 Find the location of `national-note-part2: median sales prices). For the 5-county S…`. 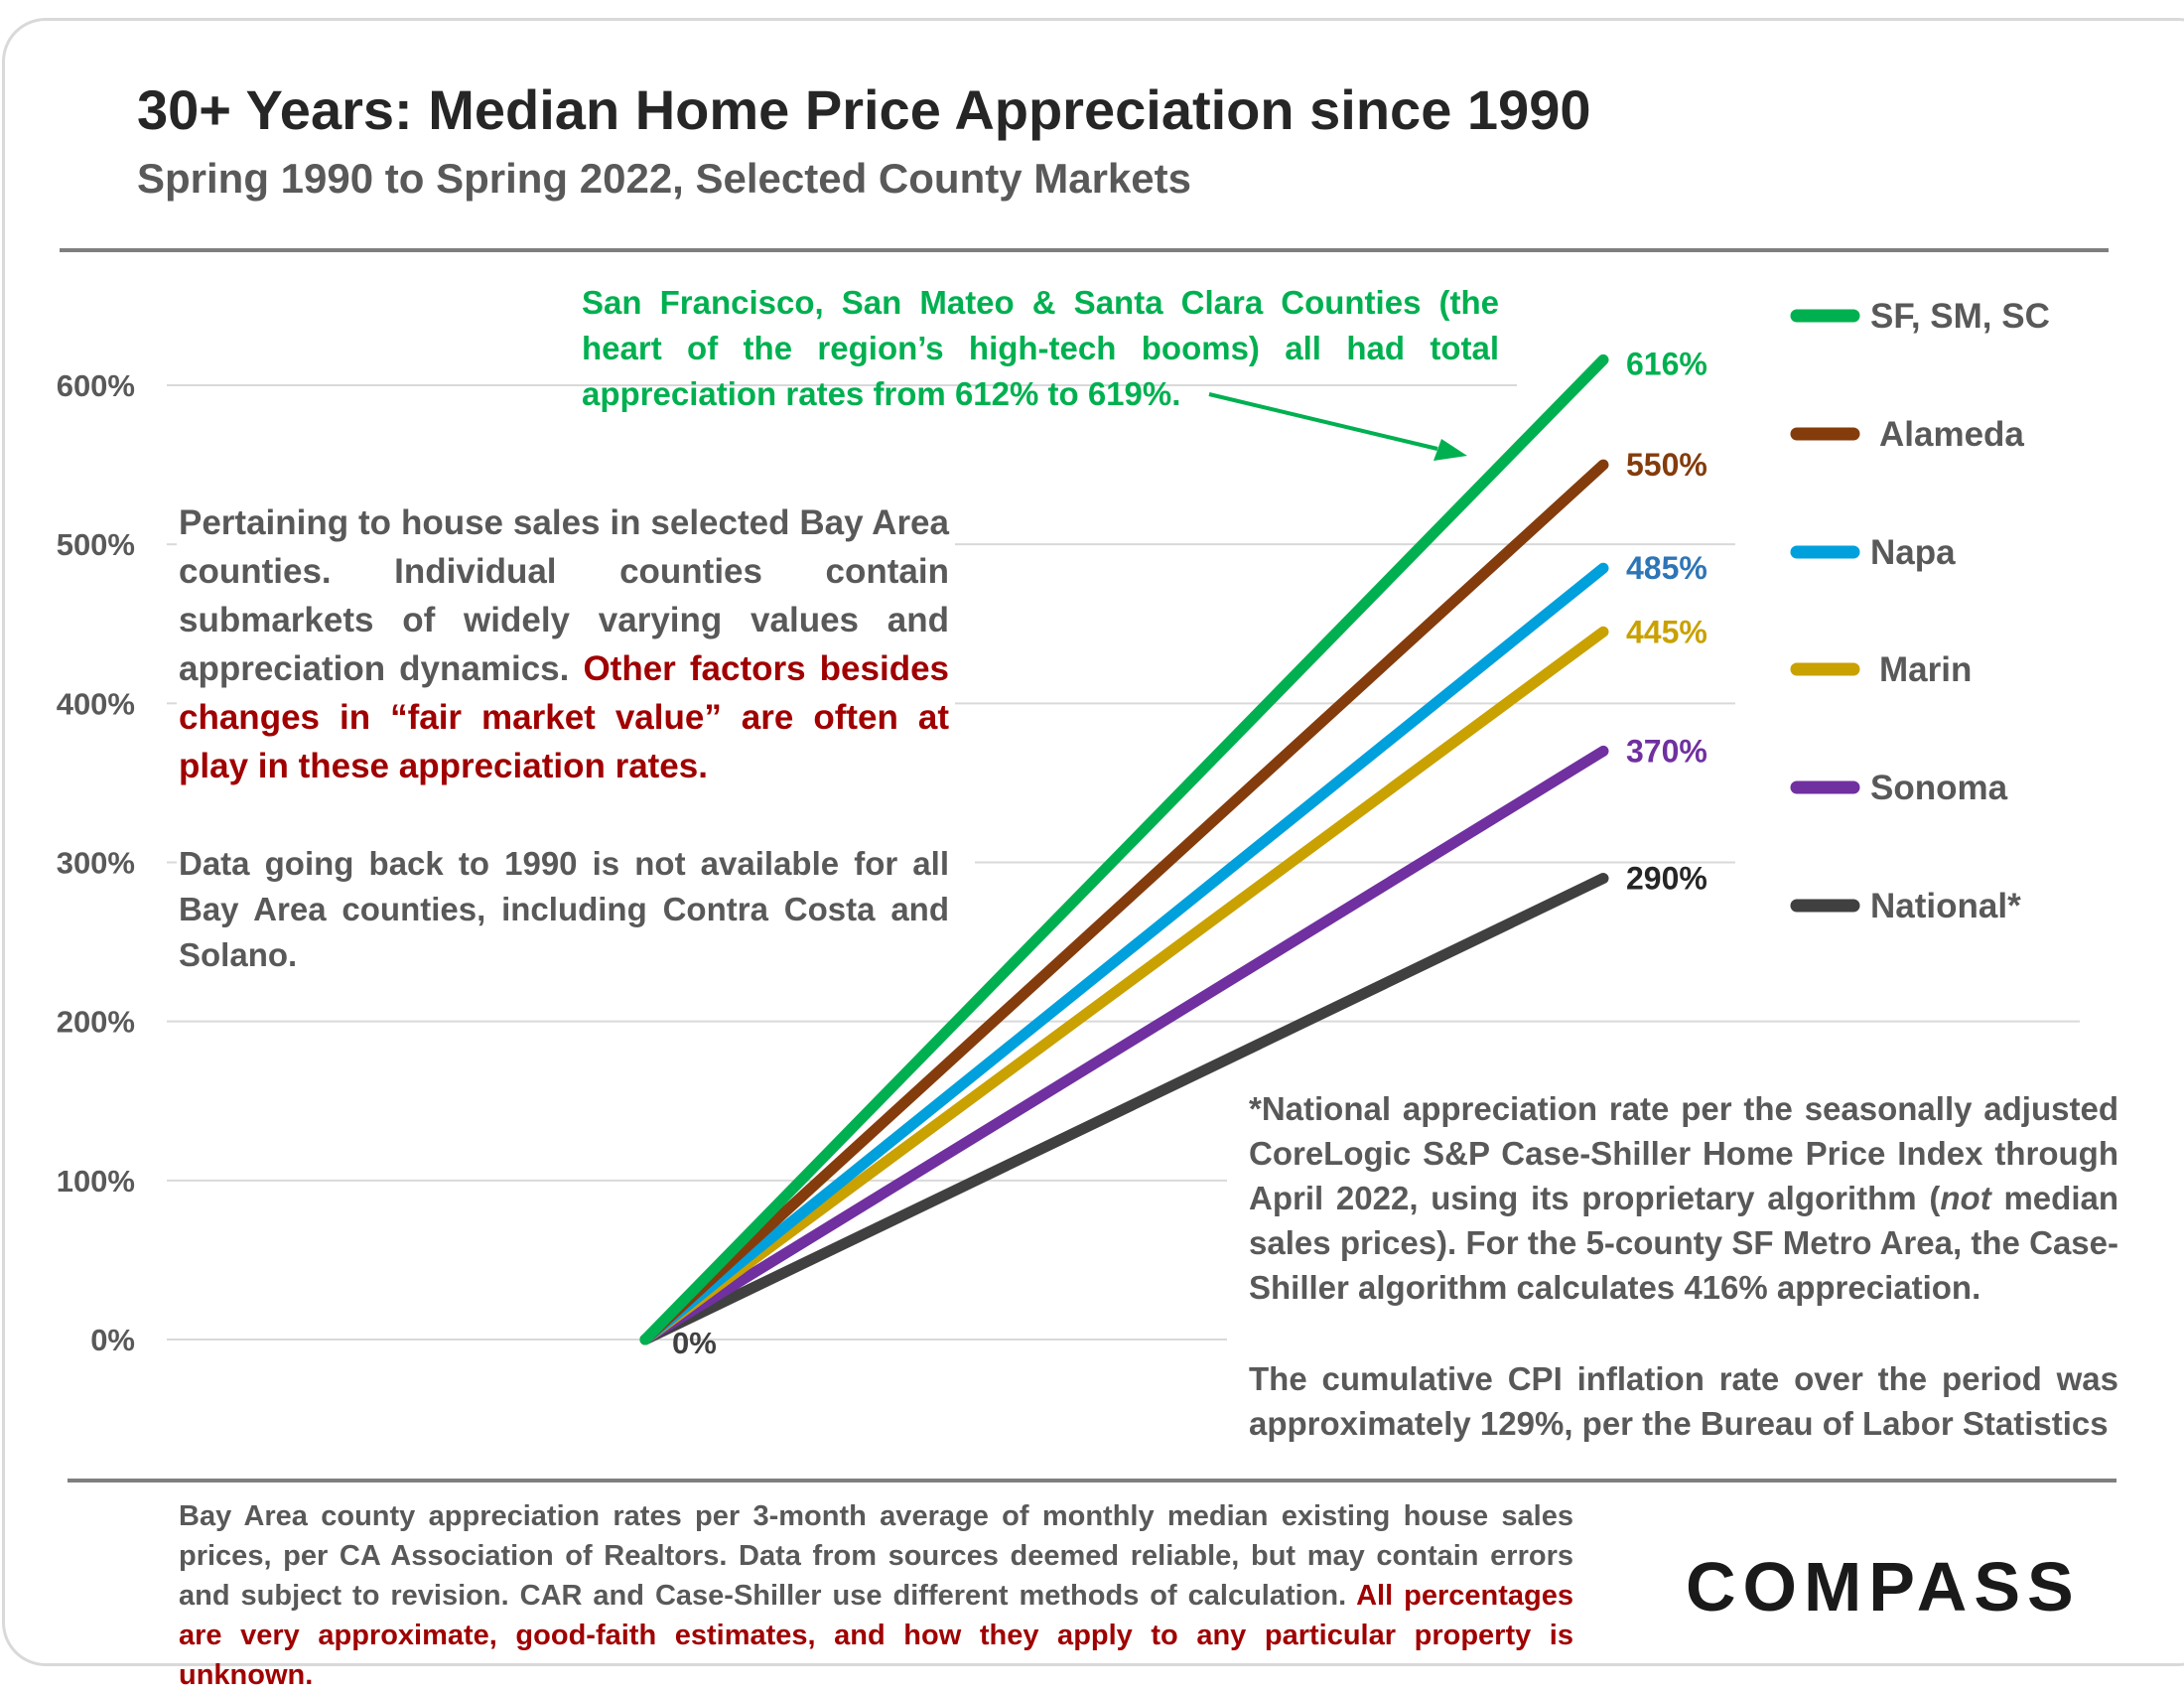

national-note-part2: median sales prices). For the 5-county S… is located at coordinates (1683, 1243).